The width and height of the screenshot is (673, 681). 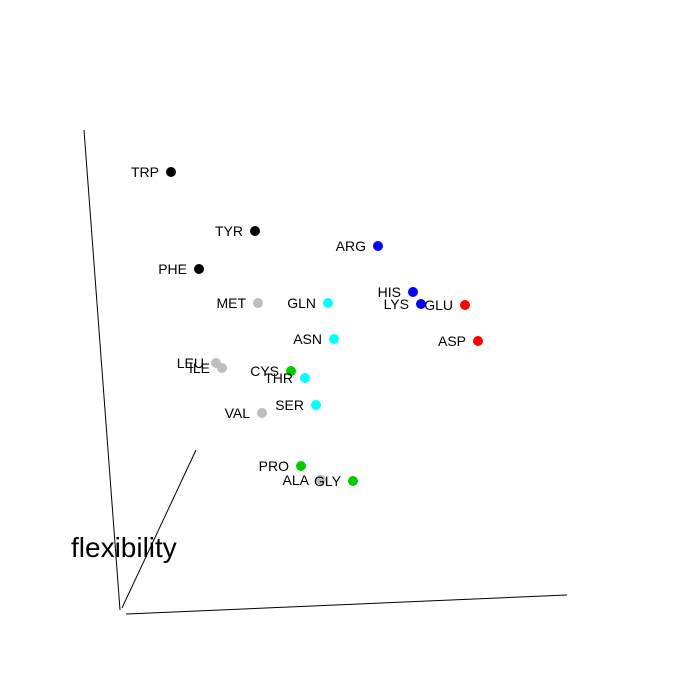 I want to click on point-ser, so click(x=316, y=405).